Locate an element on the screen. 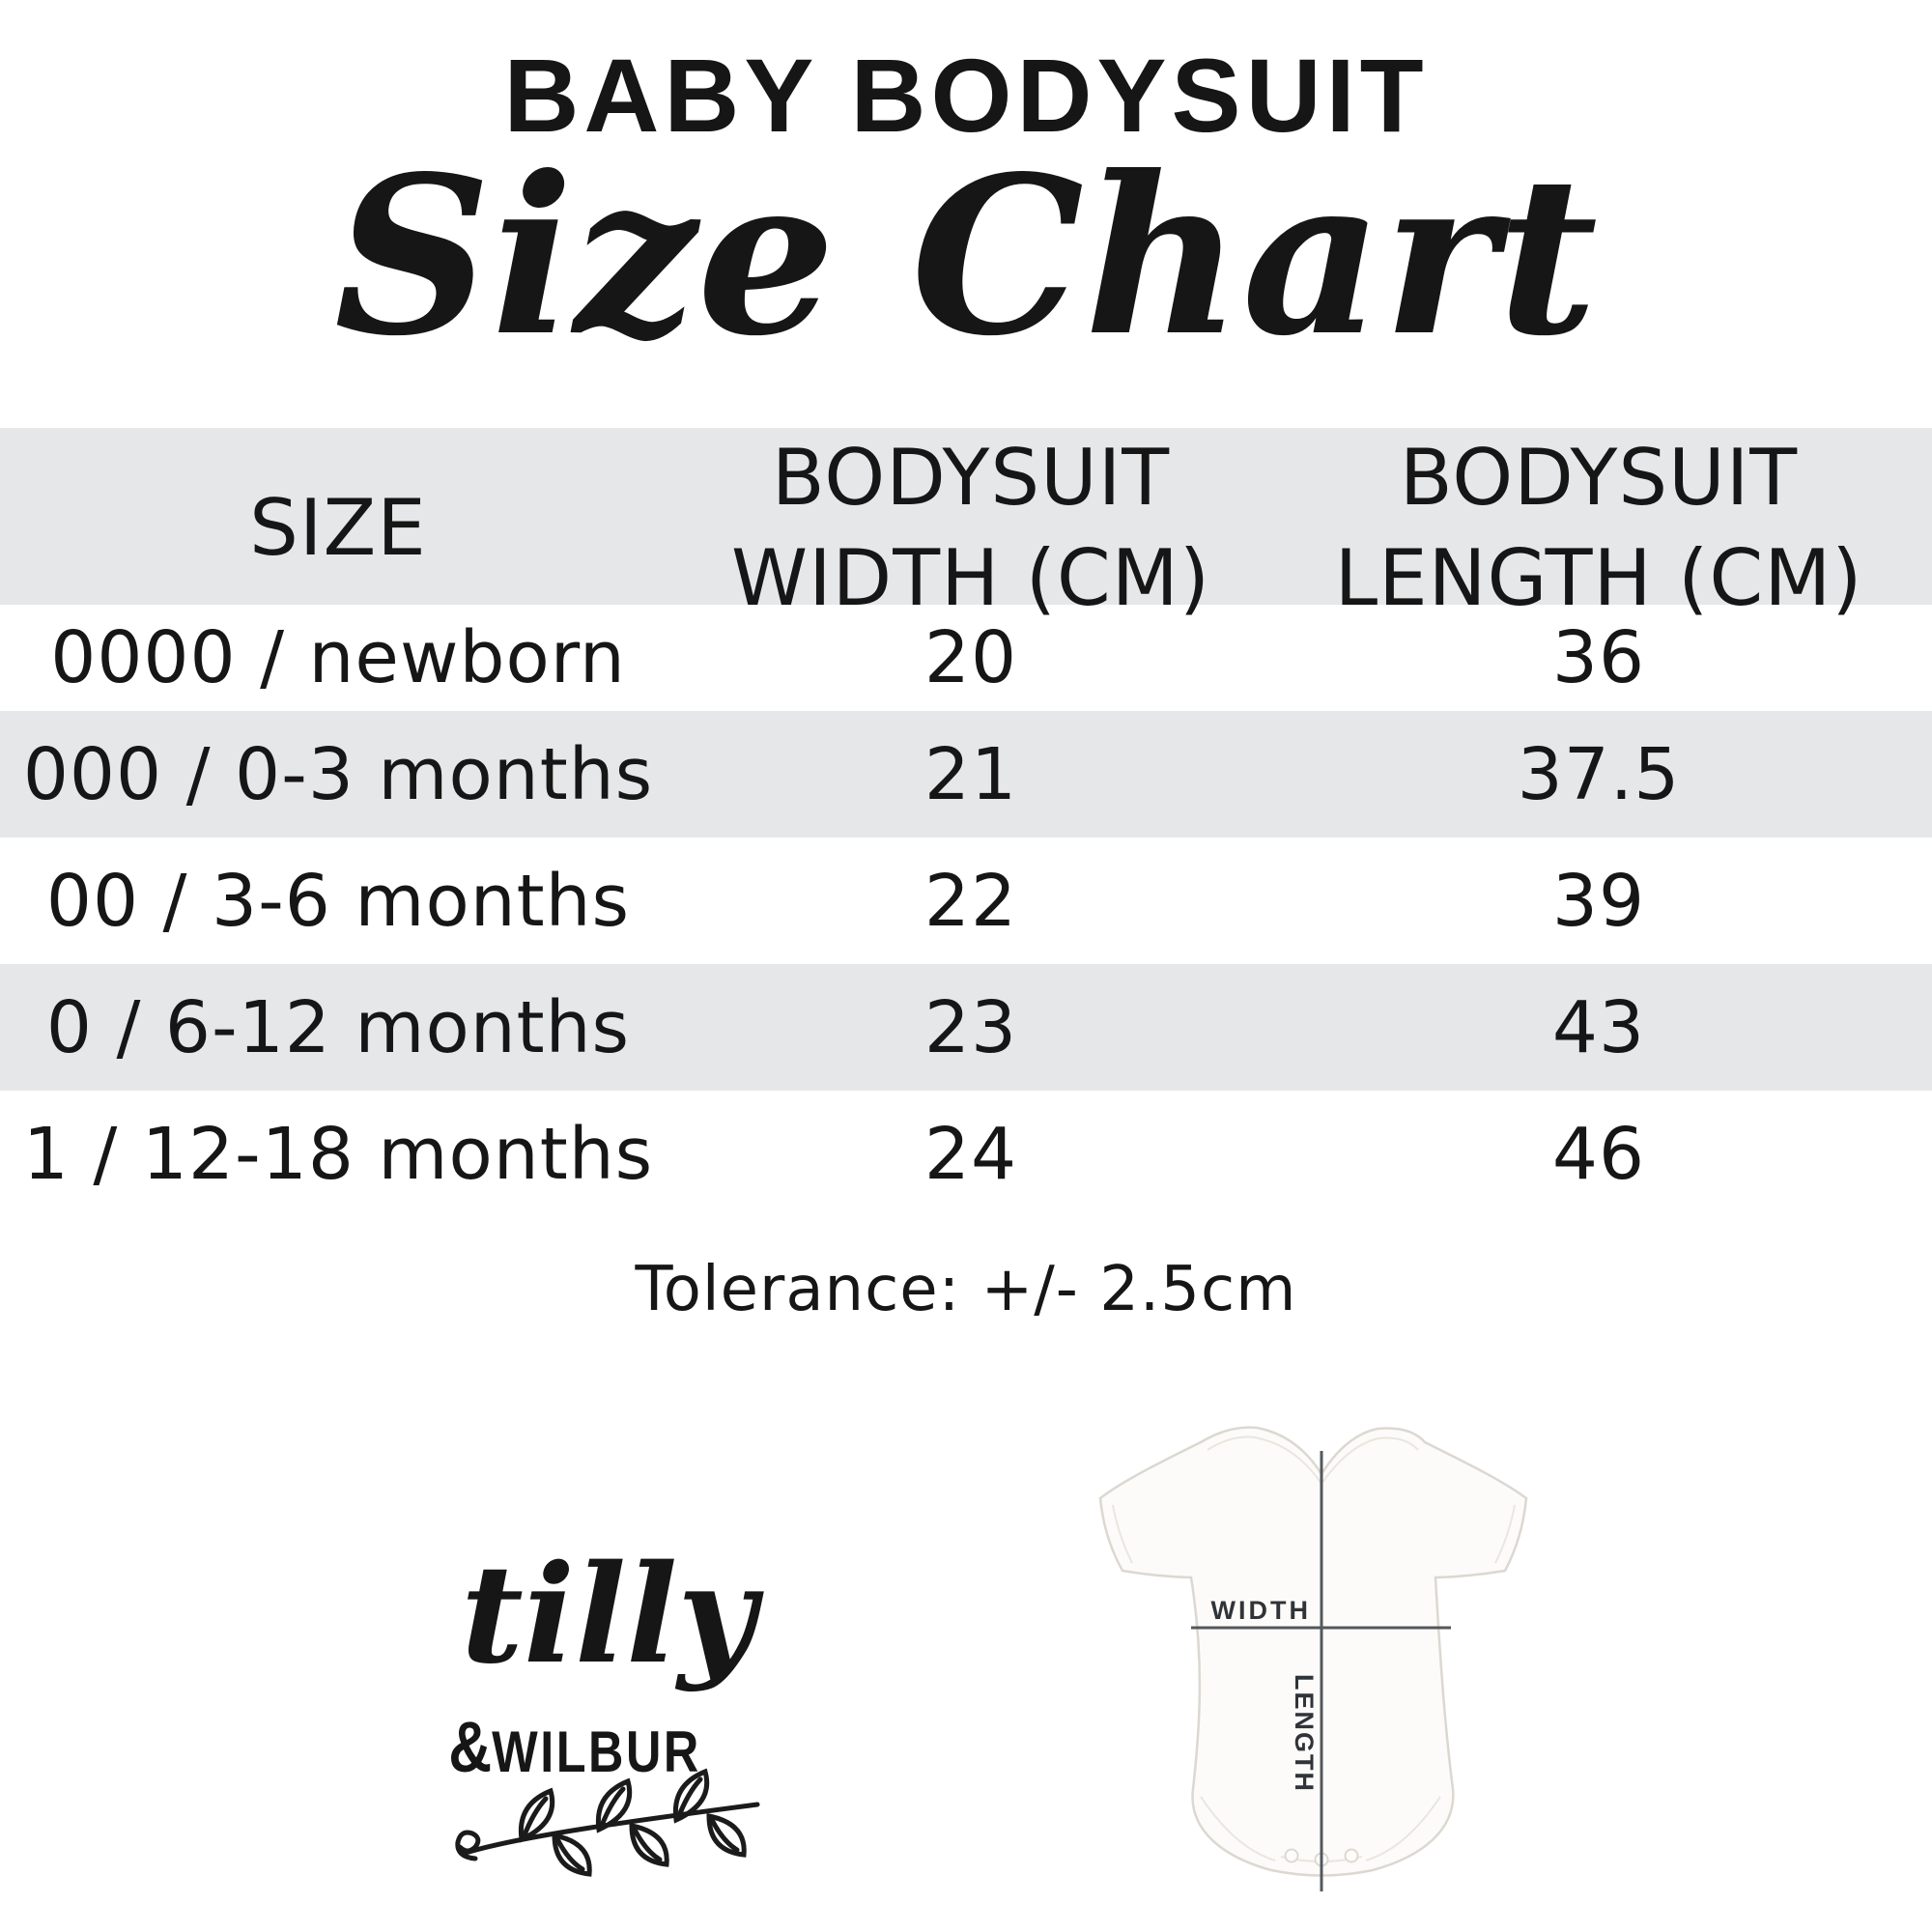 This screenshot has width=1932, height=1932. table-row: 1 / 12-18 months 24 46 is located at coordinates (966, 1154).